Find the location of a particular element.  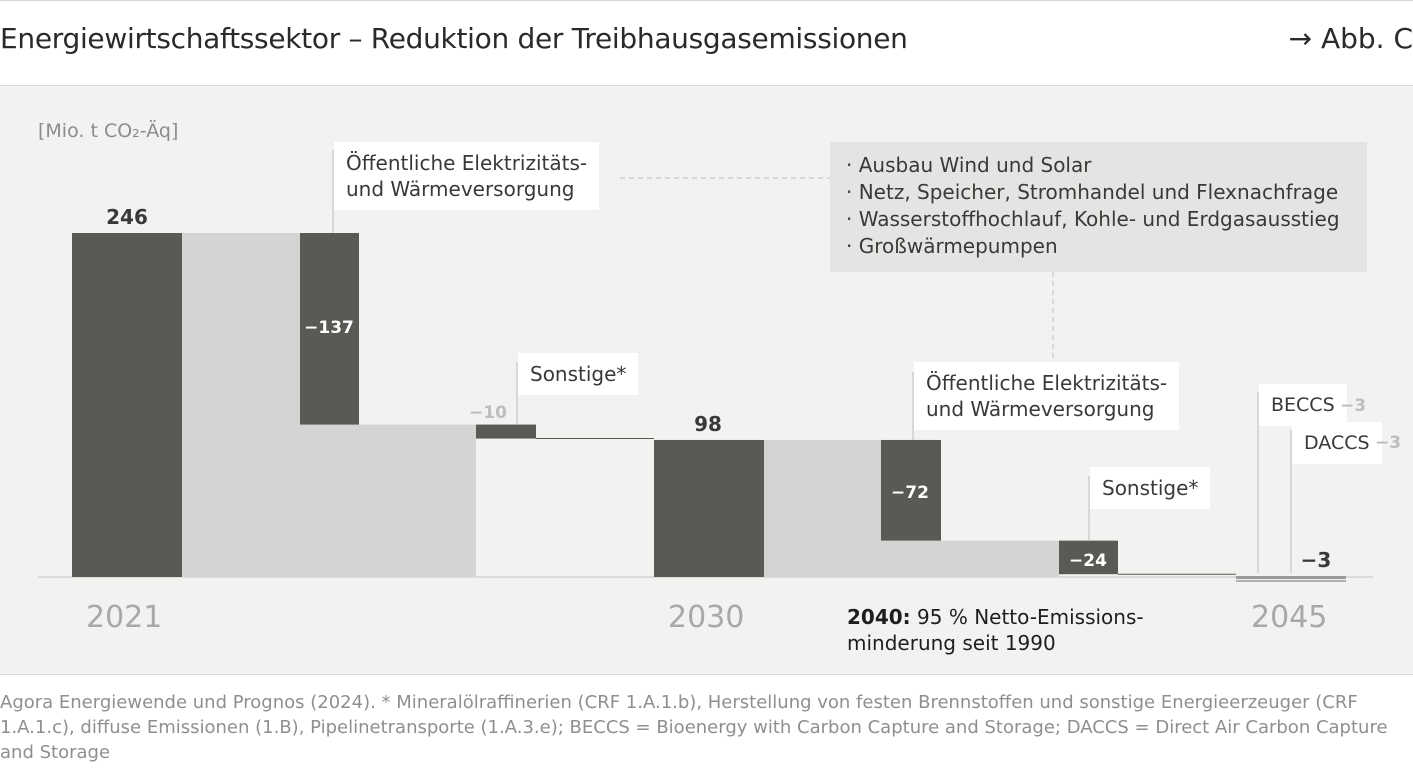

measure-item: · Großwärmepumpen is located at coordinates (952, 246).